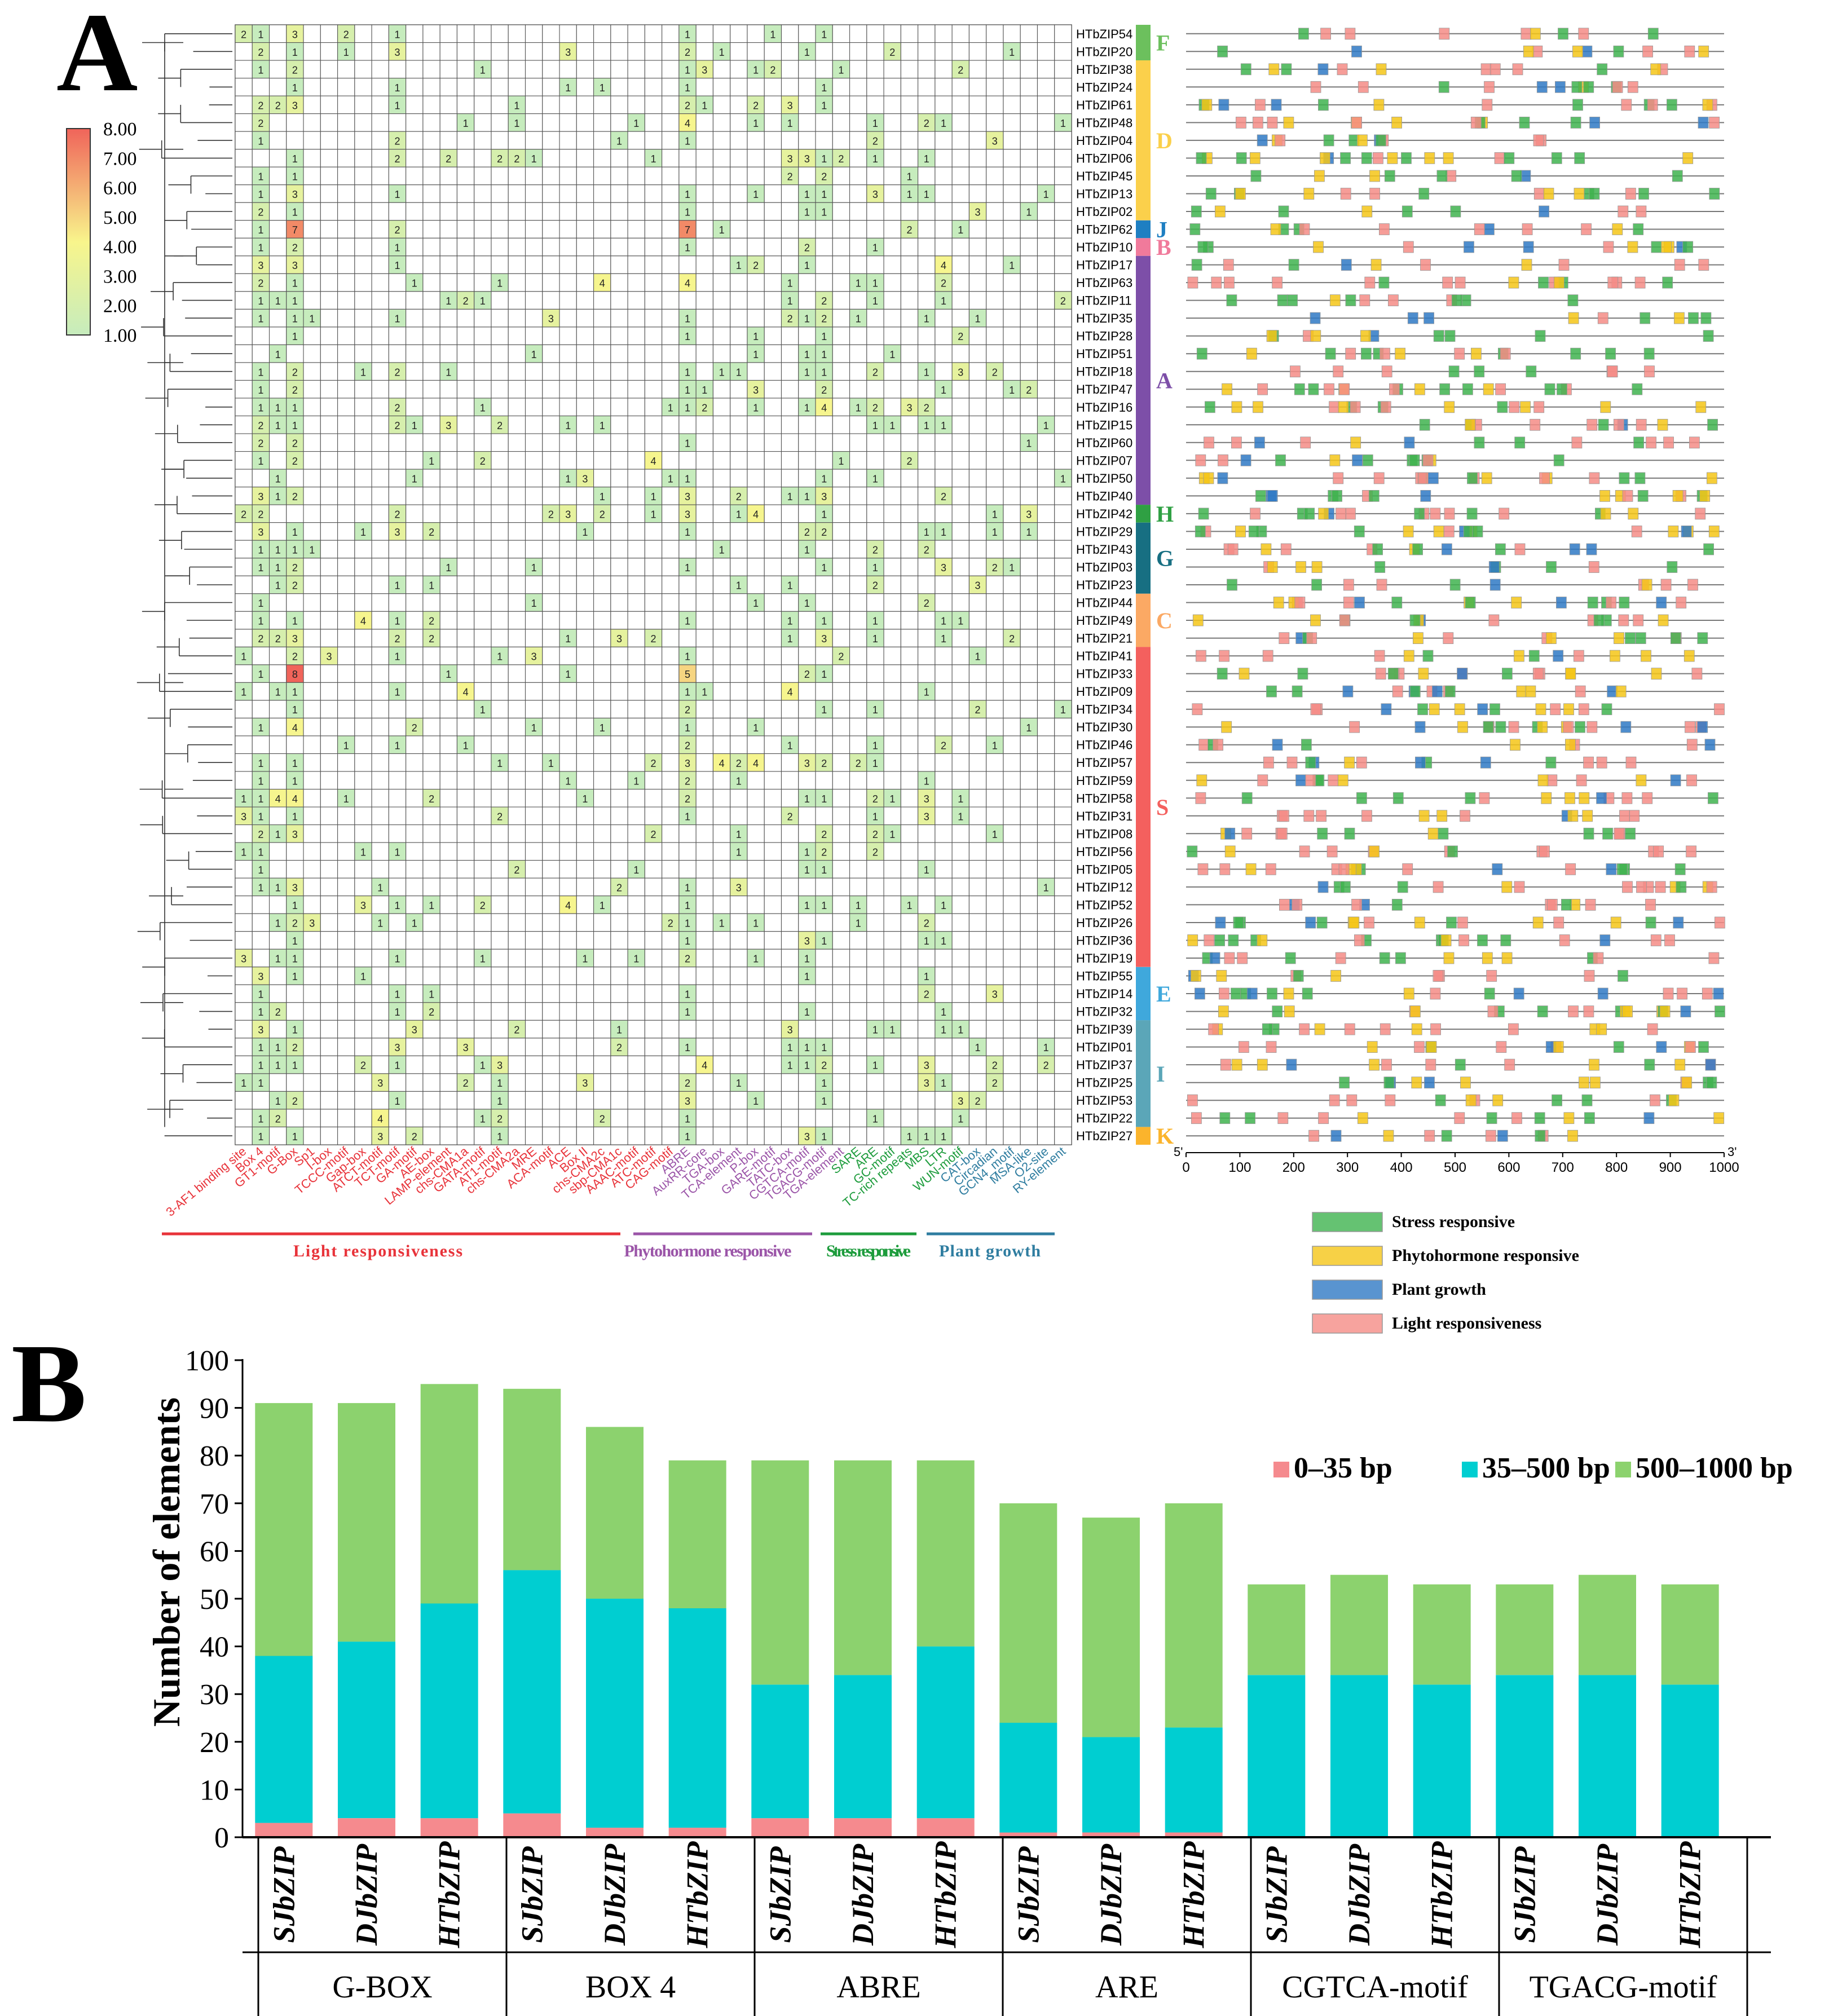 This screenshot has height=2016, width=1829. What do you see at coordinates (78, 232) in the screenshot?
I see `color-scale-bar` at bounding box center [78, 232].